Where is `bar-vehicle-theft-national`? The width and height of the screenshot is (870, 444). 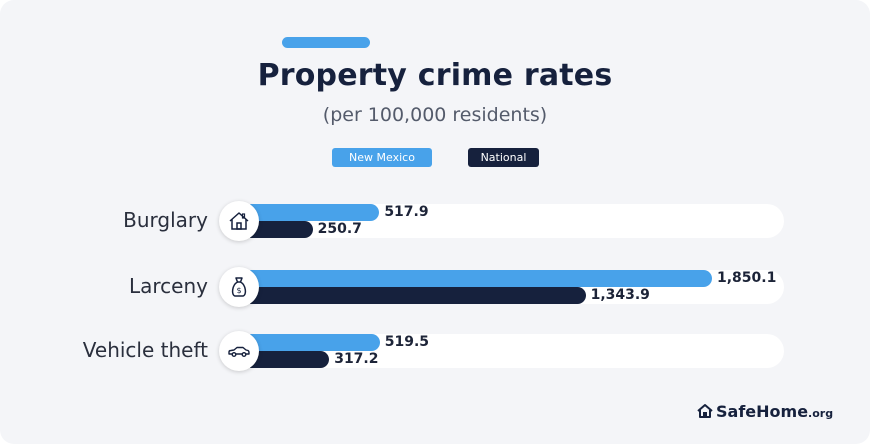 bar-vehicle-theft-national is located at coordinates (290, 359).